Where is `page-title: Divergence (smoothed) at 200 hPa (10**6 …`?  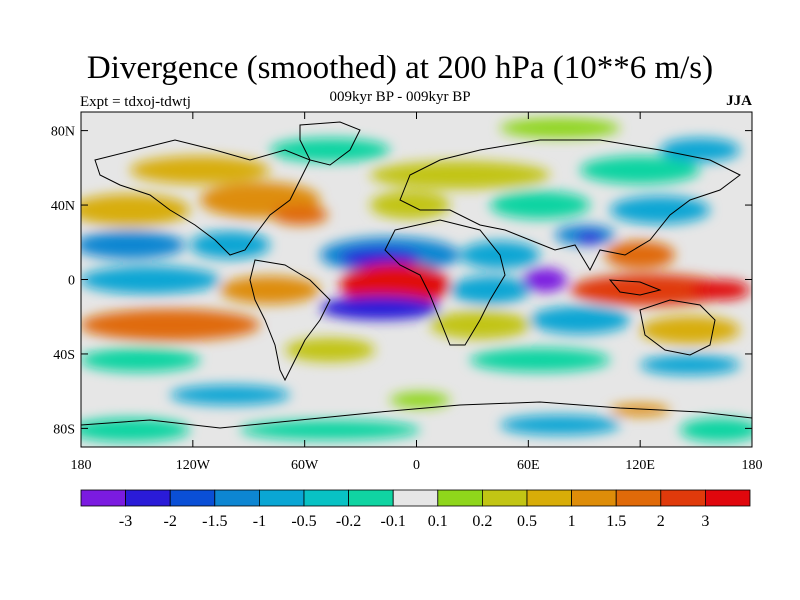
page-title: Divergence (smoothed) at 200 hPa (10**6 … is located at coordinates (400, 68).